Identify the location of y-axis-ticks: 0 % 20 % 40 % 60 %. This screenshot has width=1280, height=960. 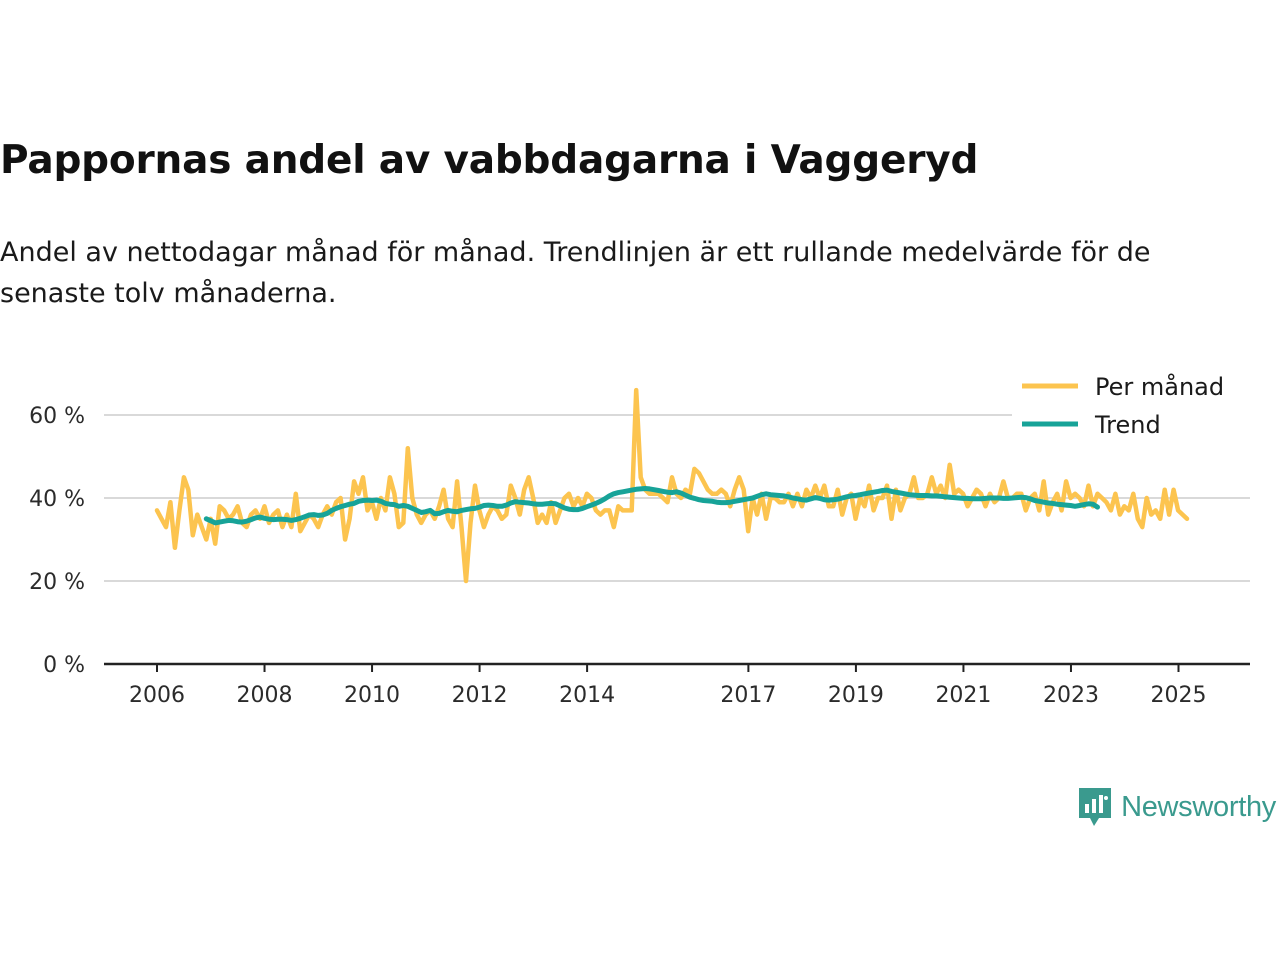
(57, 541).